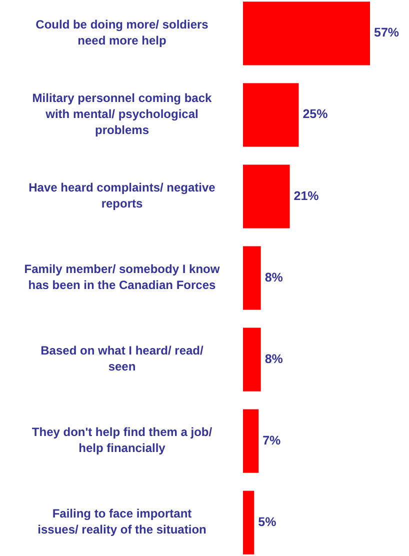 The height and width of the screenshot is (556, 409). What do you see at coordinates (387, 33) in the screenshot?
I see `data-label: 57%` at bounding box center [387, 33].